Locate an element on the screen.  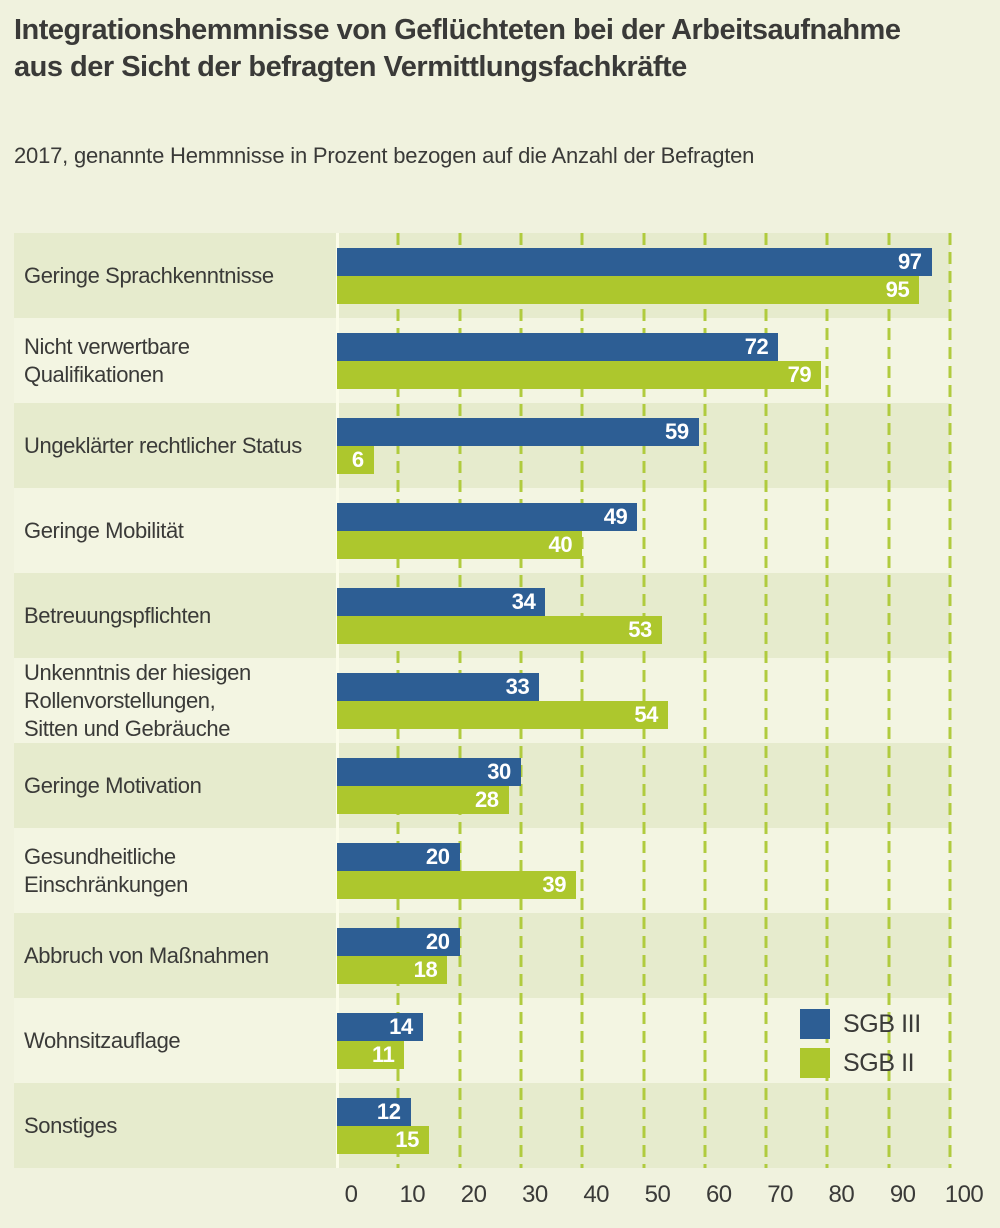
bar-value-label: 54 is located at coordinates (646, 714).